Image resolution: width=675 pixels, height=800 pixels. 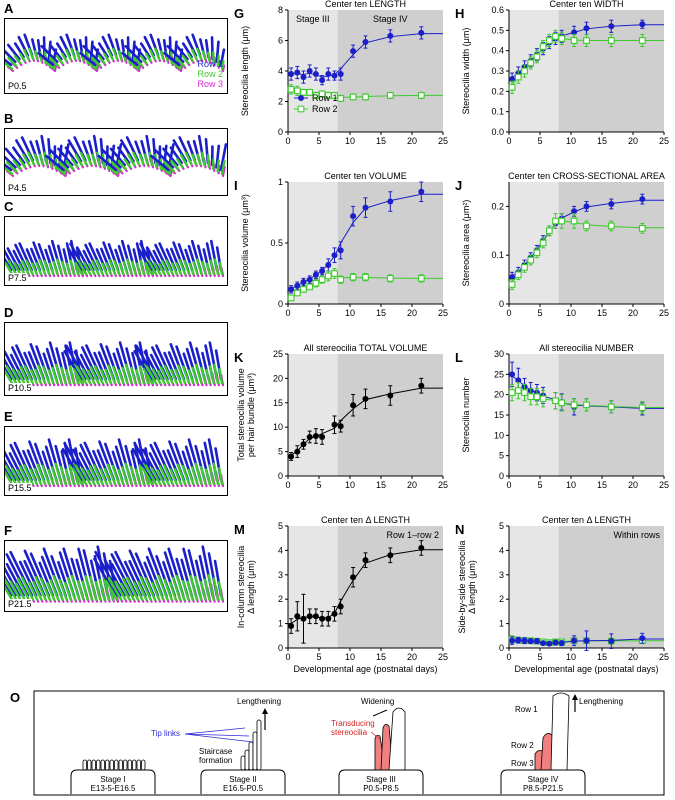 I want to click on hair-bundle-panel-f: P21.5, so click(x=116, y=576).